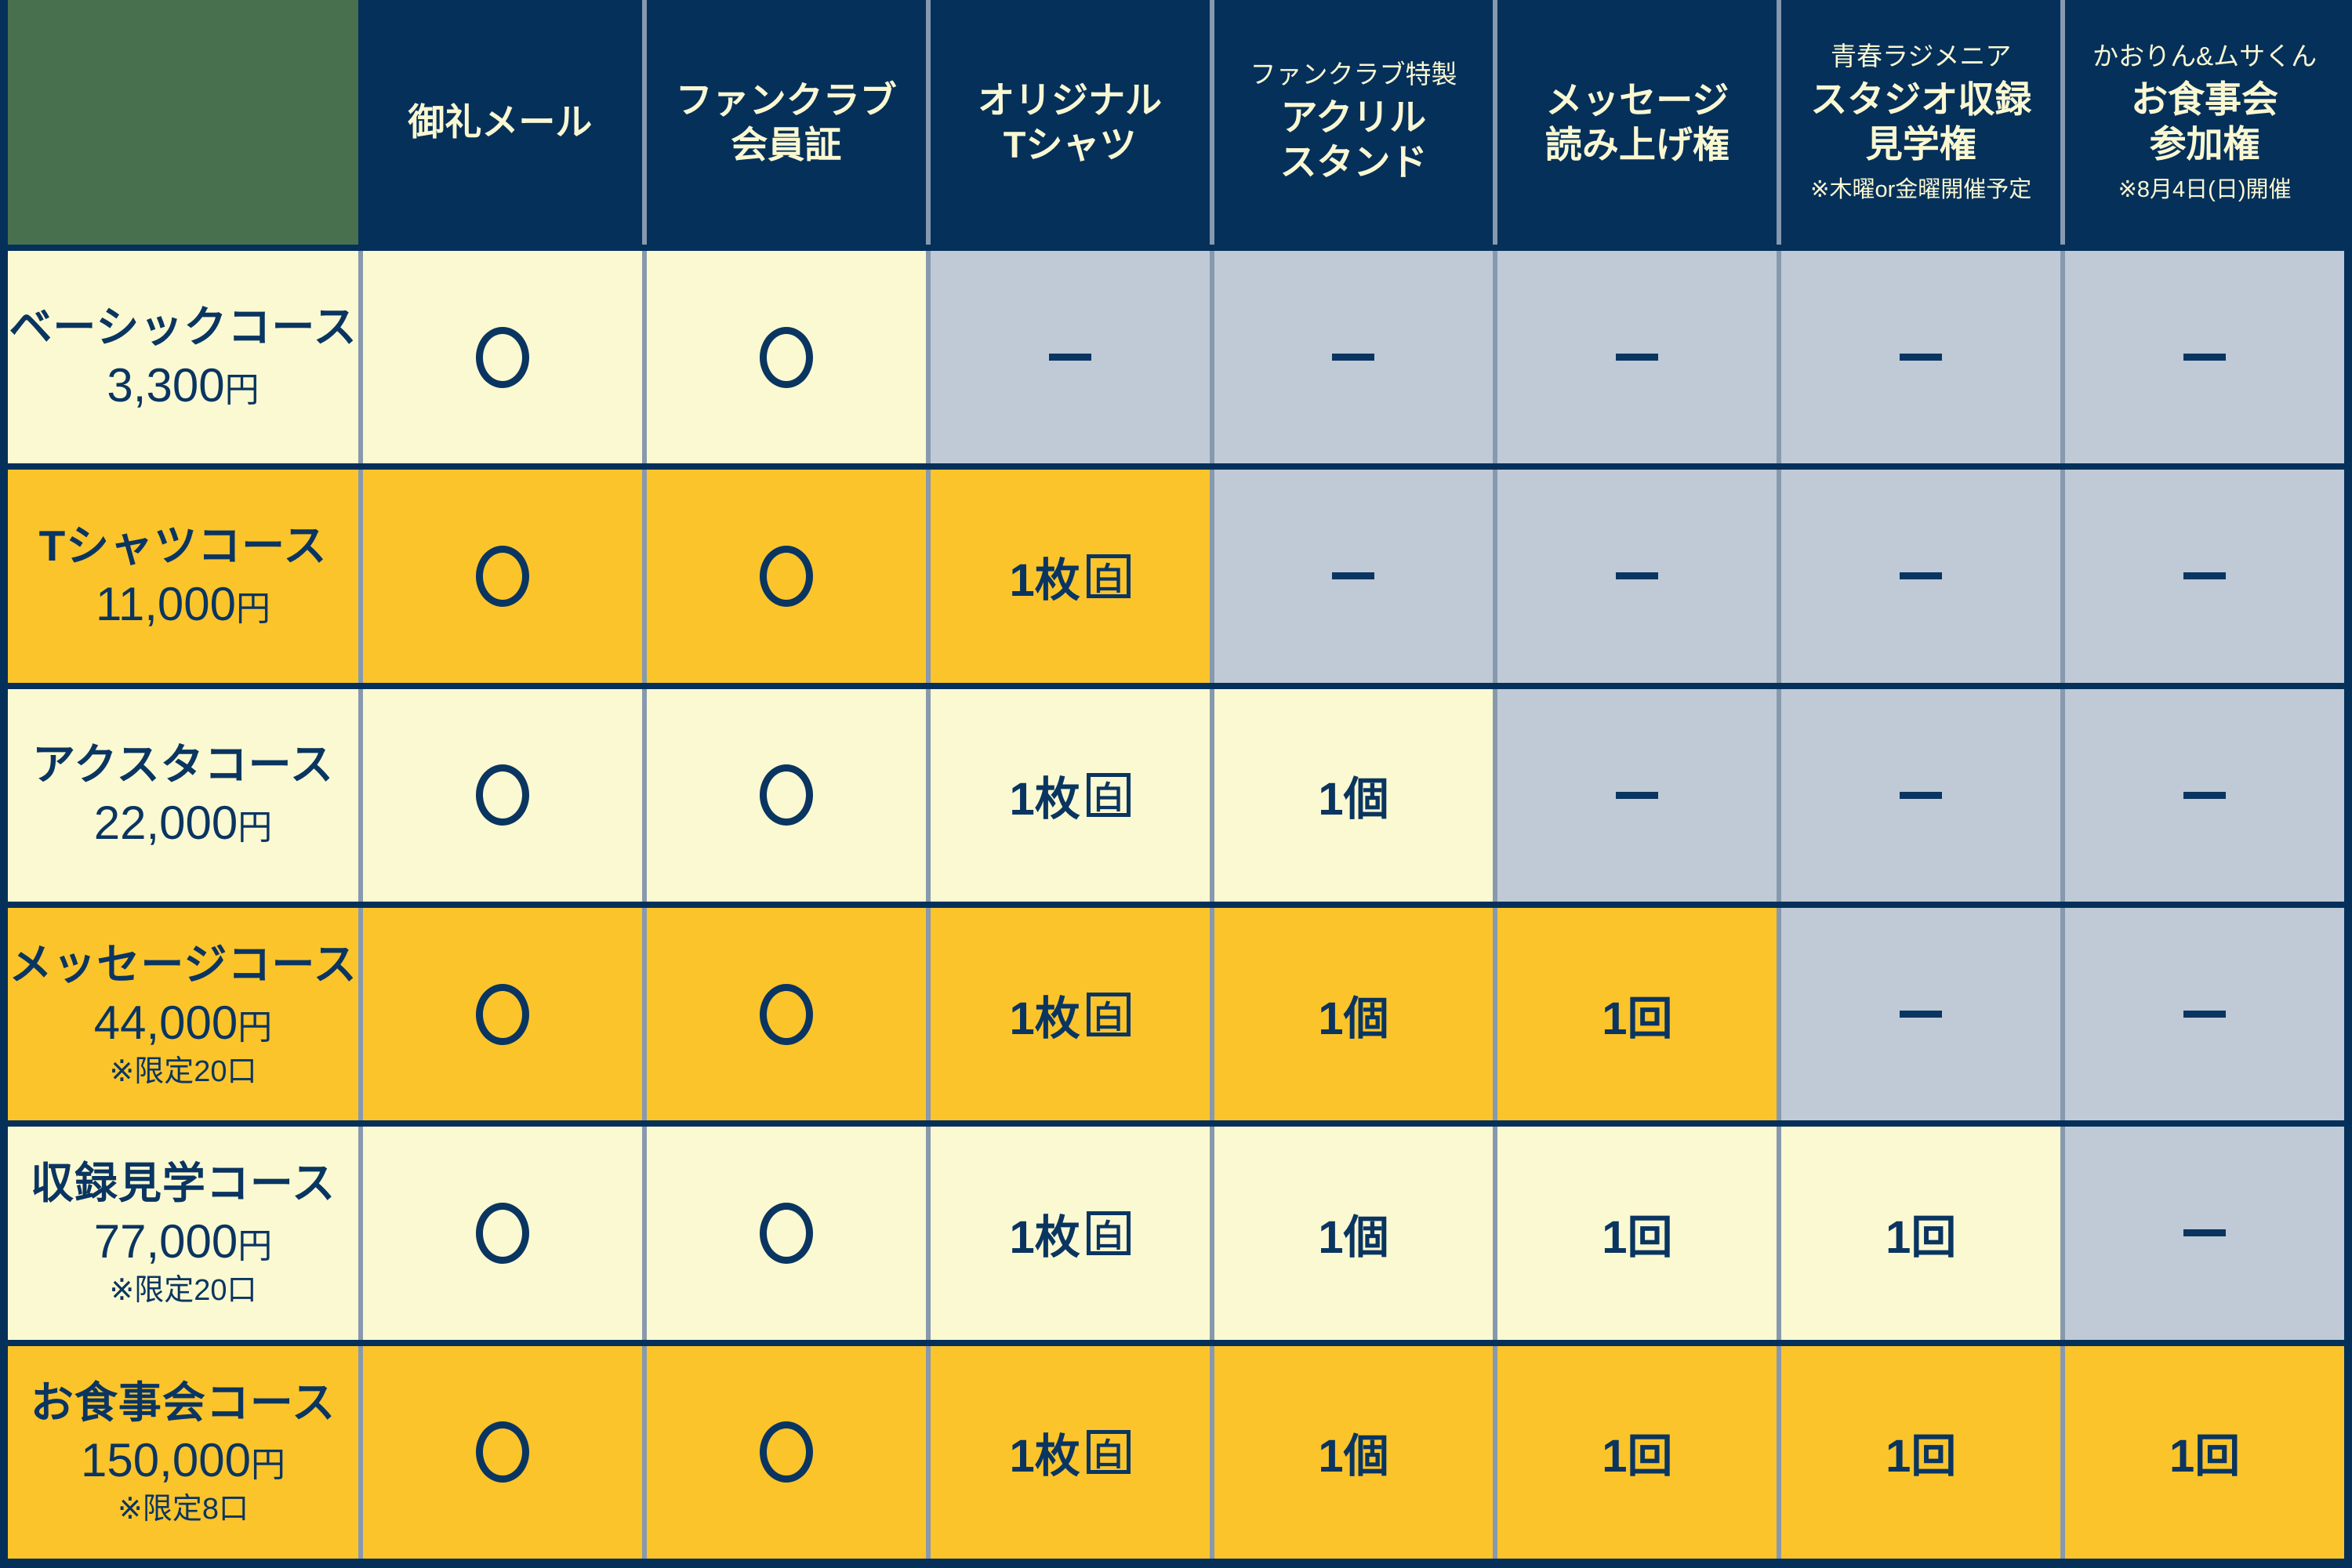  Describe the element at coordinates (183, 385) in the screenshot. I see `course-price: 3,300円` at that location.